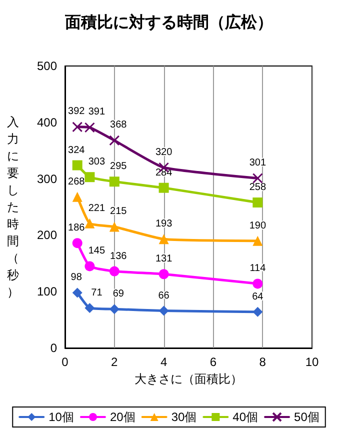  What do you see at coordinates (307, 417) in the screenshot?
I see `legend-label: 50個` at bounding box center [307, 417].